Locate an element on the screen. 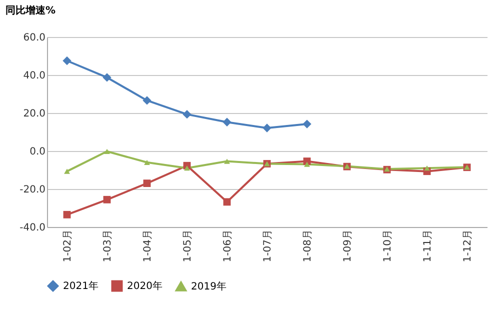 This screenshot has width=499, height=324. x-tick-label: 1-09月 is located at coordinates (348, 246).